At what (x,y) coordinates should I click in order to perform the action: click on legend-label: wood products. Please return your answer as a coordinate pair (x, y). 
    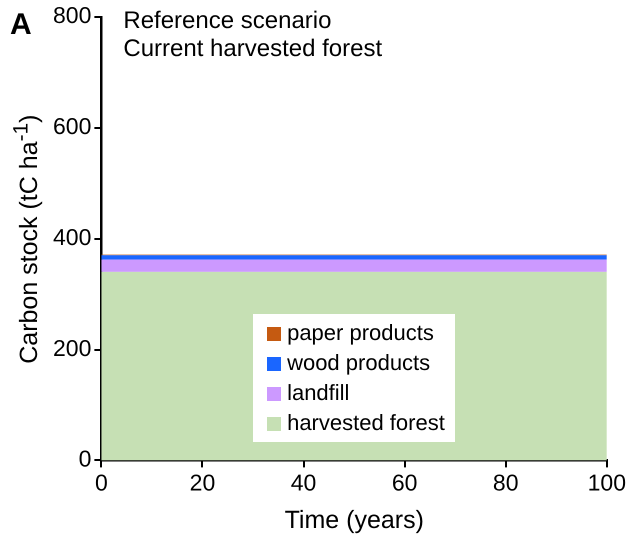
    Looking at the image, I should click on (359, 363).